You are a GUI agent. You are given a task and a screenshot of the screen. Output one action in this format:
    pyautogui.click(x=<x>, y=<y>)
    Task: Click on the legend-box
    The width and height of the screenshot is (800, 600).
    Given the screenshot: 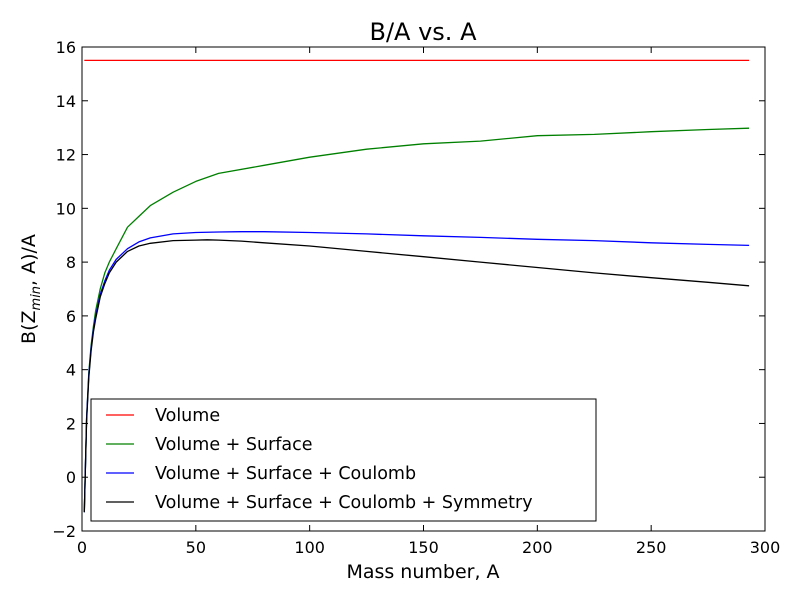 What is the action you would take?
    pyautogui.click(x=343, y=460)
    